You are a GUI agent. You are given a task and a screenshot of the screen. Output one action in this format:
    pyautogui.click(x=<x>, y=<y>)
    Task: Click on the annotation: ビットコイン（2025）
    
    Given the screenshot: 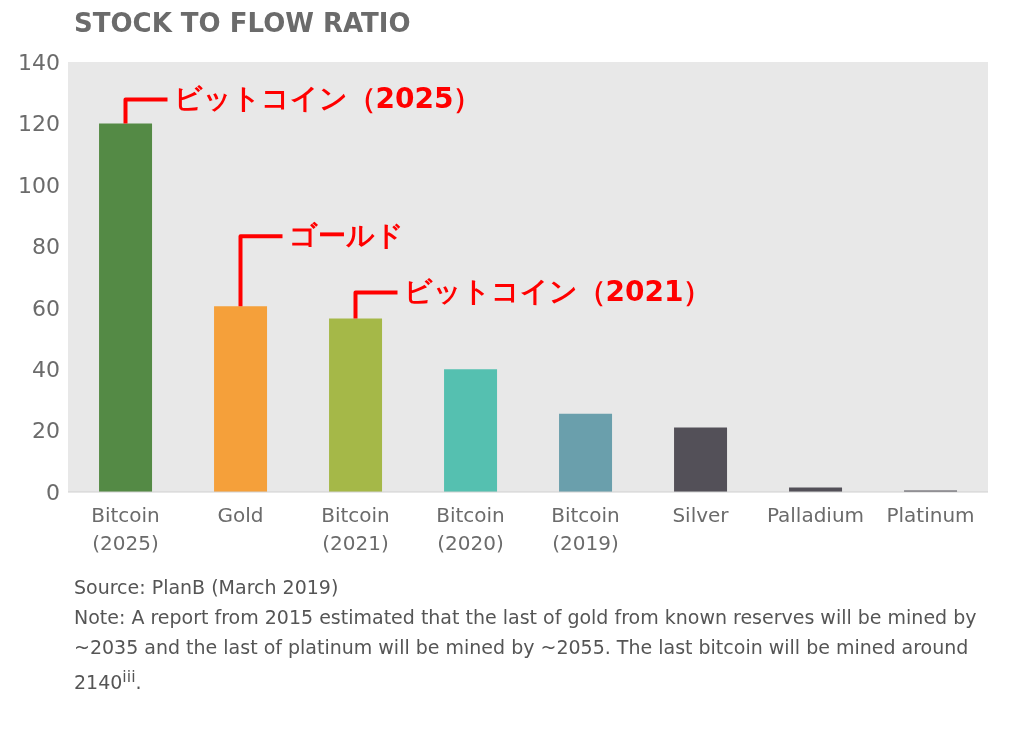 What is the action you would take?
    pyautogui.click(x=327, y=99)
    